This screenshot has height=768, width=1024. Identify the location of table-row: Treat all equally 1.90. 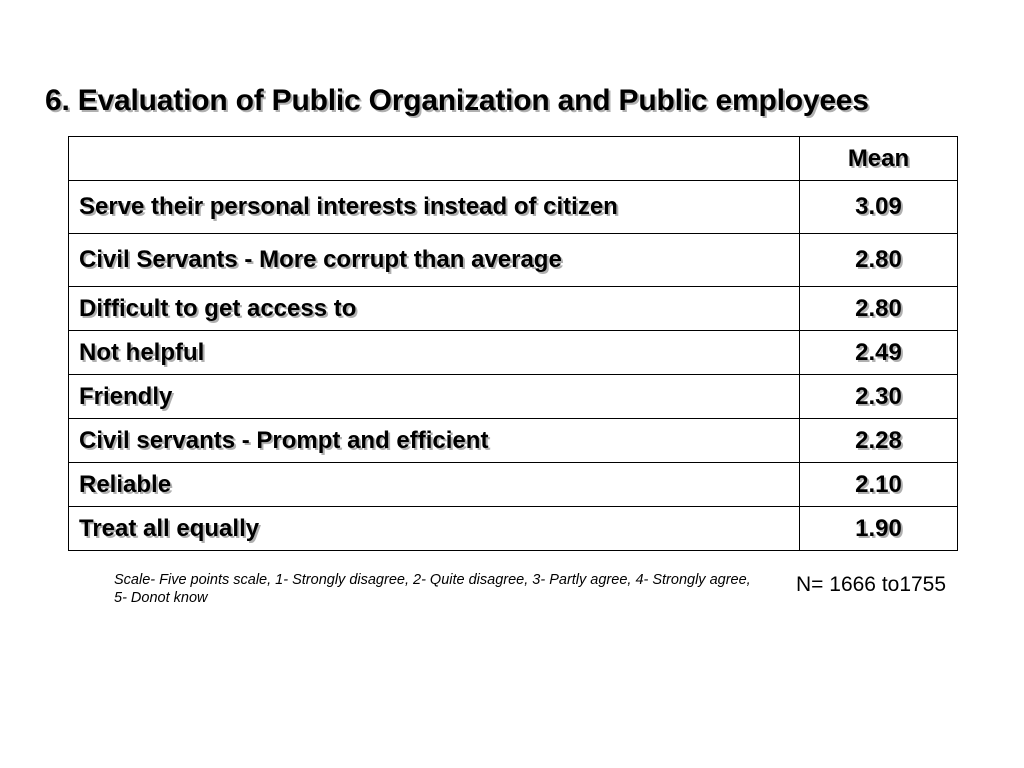
(513, 528).